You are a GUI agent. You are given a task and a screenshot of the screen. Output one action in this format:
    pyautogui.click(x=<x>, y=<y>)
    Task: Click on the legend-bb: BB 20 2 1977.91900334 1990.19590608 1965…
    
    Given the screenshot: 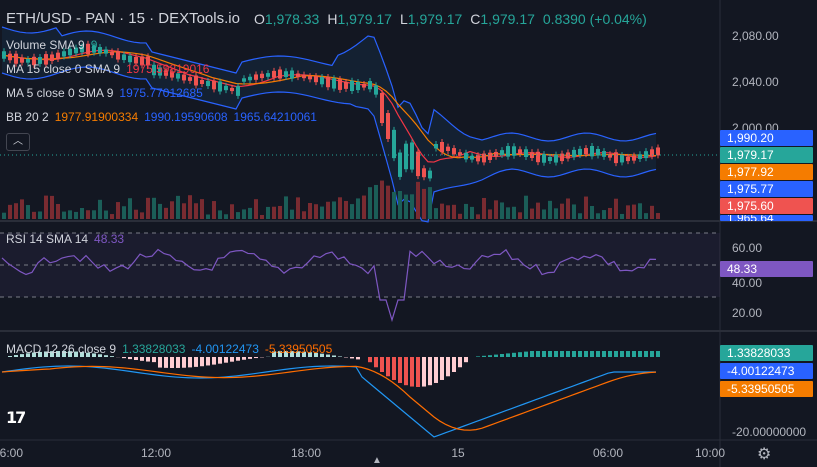 What is the action you would take?
    pyautogui.click(x=161, y=117)
    